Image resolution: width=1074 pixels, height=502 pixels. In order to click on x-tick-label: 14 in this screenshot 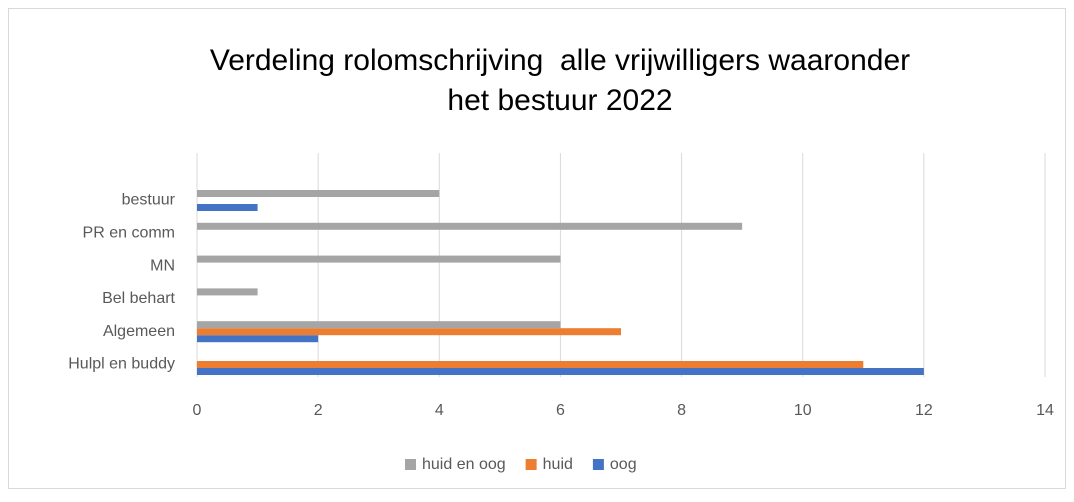, I will do `click(1045, 410)`.